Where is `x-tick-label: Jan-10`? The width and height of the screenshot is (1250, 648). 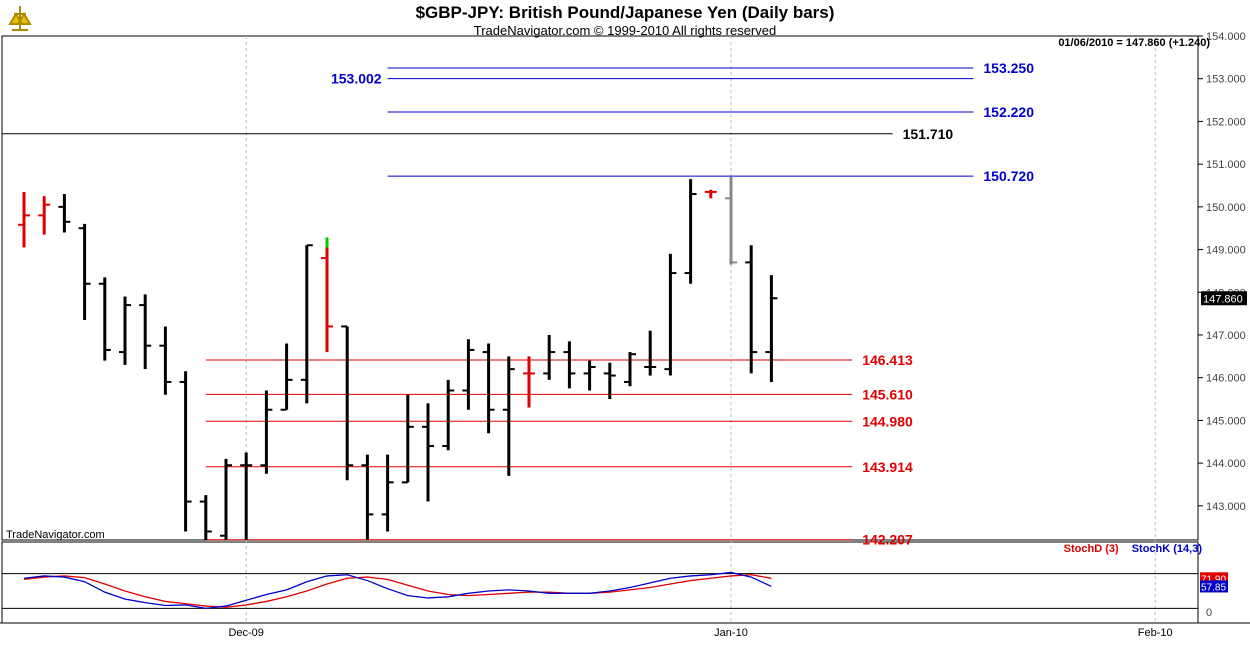 x-tick-label: Jan-10 is located at coordinates (731, 633).